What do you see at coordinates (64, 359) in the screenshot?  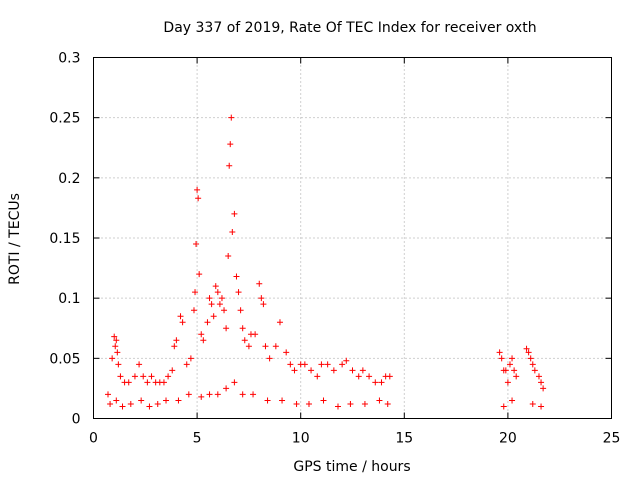 I see `y-tick-label: 0.05` at bounding box center [64, 359].